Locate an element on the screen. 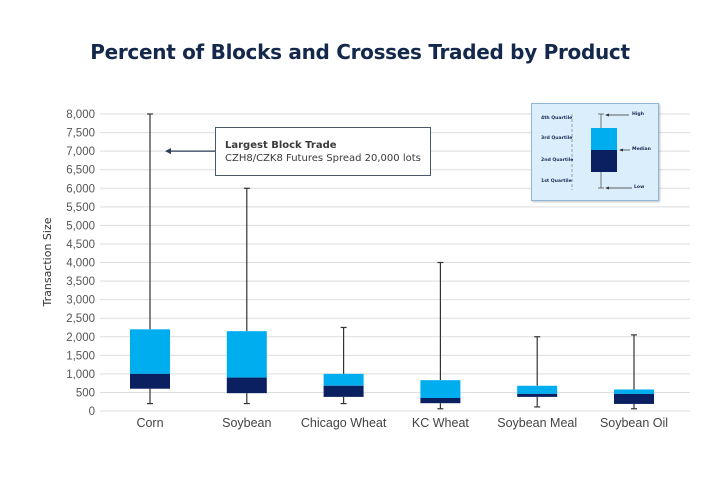  annotation-title: Largest Block Trade is located at coordinates (281, 145).